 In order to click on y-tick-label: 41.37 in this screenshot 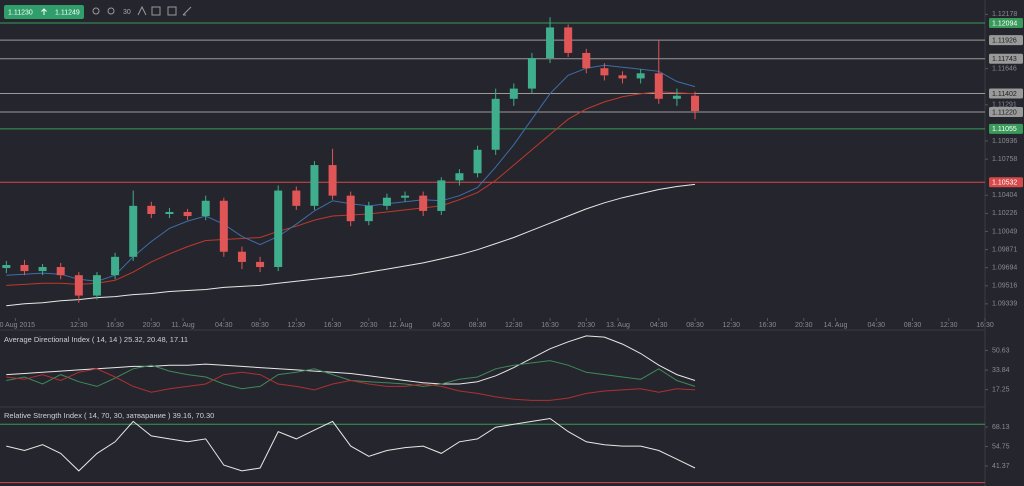, I will do `click(1001, 466)`.